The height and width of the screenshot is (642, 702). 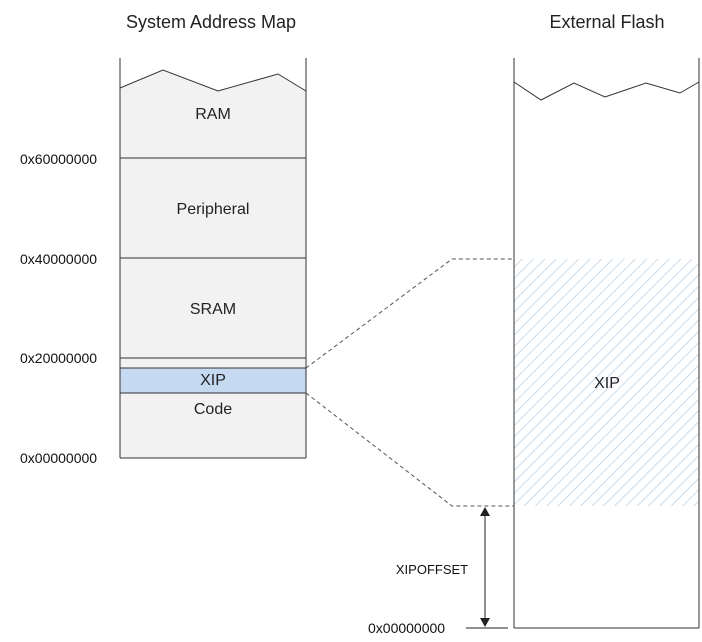 I want to click on region-label-xip: XIP, so click(x=213, y=380).